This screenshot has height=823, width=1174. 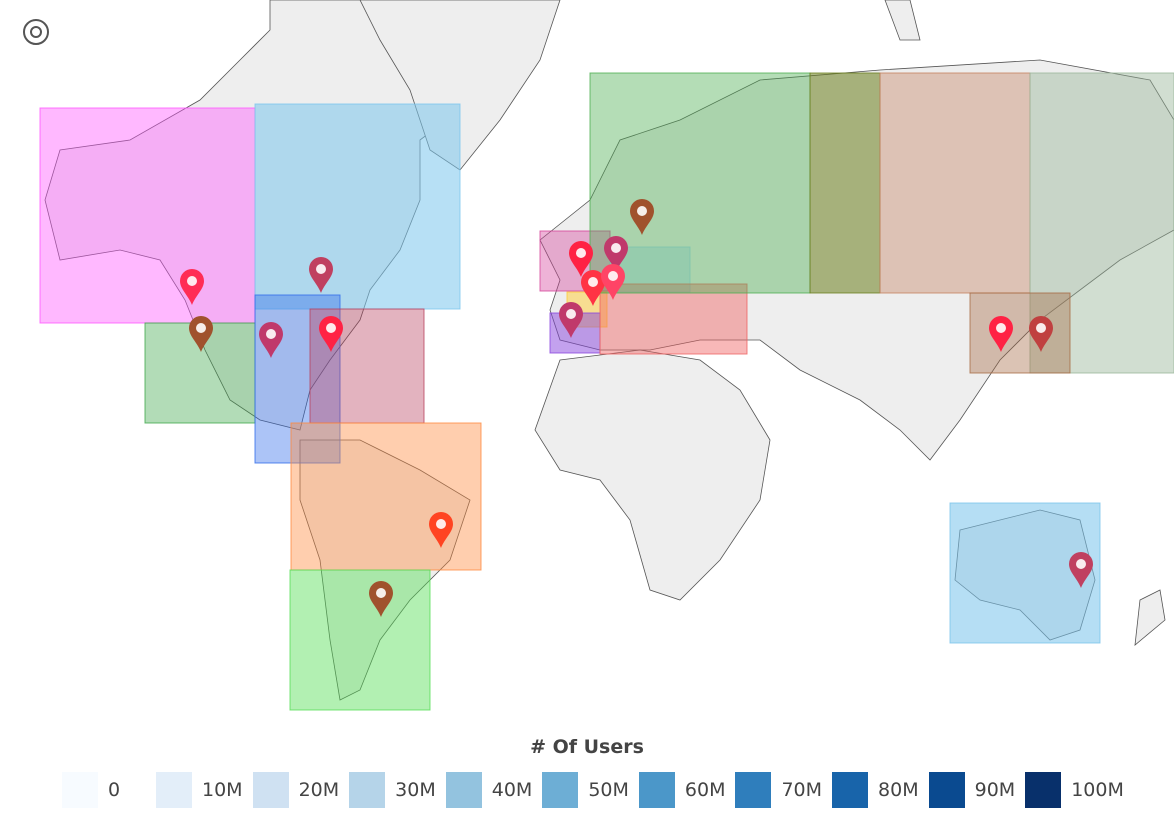 I want to click on legend-title: # Of Users, so click(x=587, y=747).